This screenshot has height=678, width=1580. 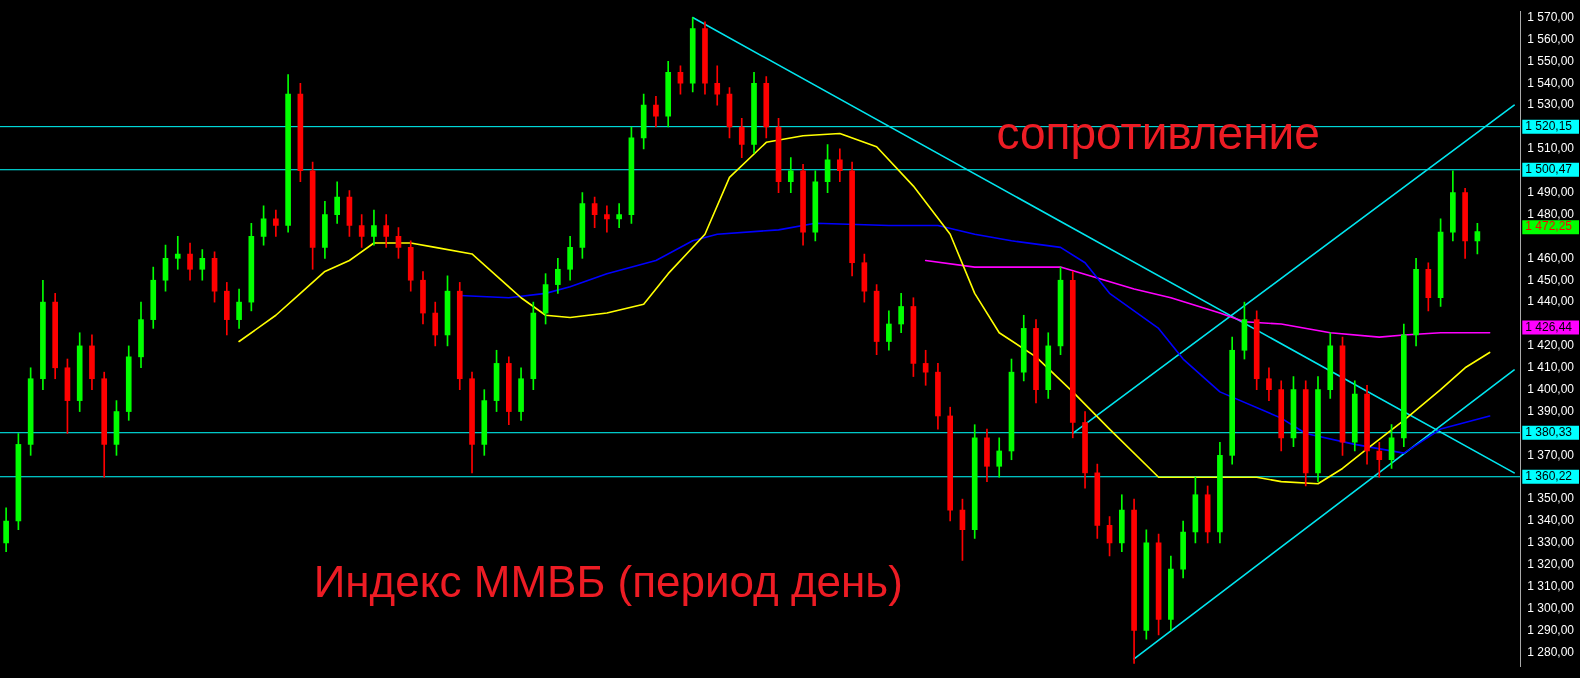 I want to click on y-tick-label: 1 550,00, so click(x=1551, y=60).